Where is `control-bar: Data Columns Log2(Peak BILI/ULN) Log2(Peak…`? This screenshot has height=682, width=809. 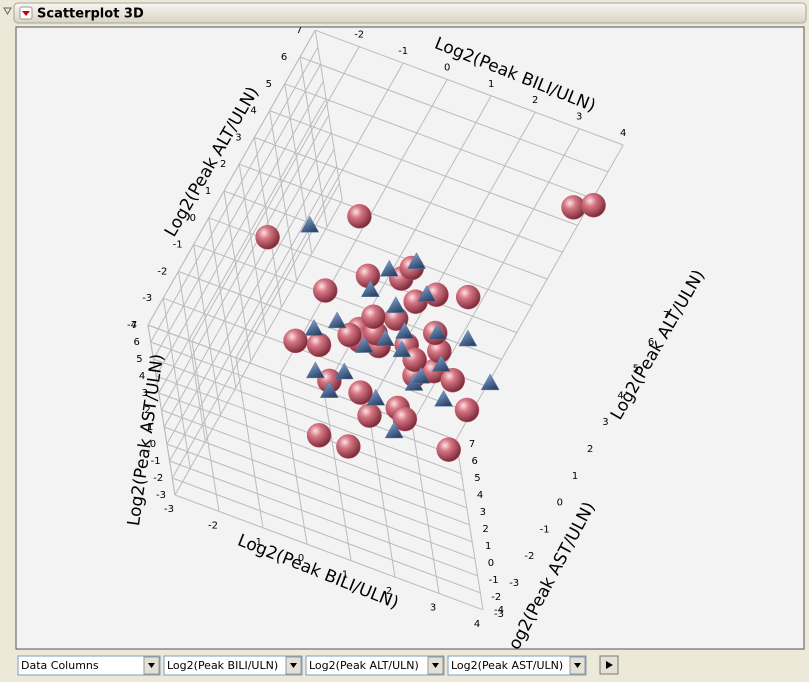
control-bar: Data Columns Log2(Peak BILI/ULN) Log2(Peak… is located at coordinates (318, 665).